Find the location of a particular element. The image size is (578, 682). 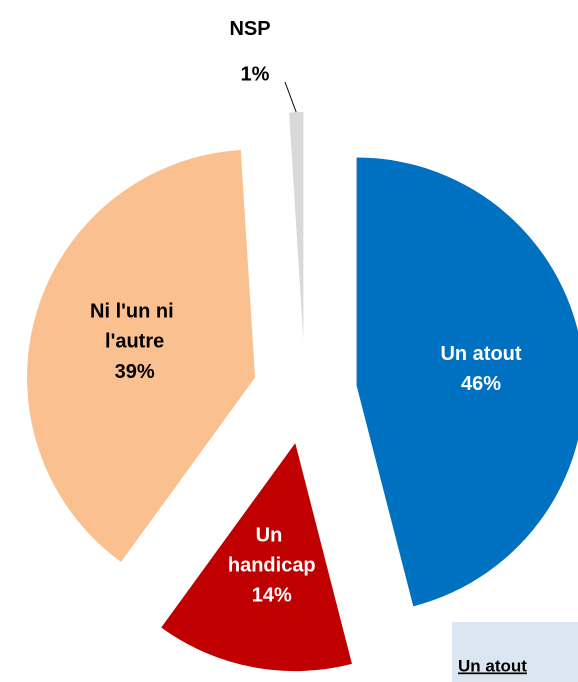

value-label: 39% is located at coordinates (135, 372).